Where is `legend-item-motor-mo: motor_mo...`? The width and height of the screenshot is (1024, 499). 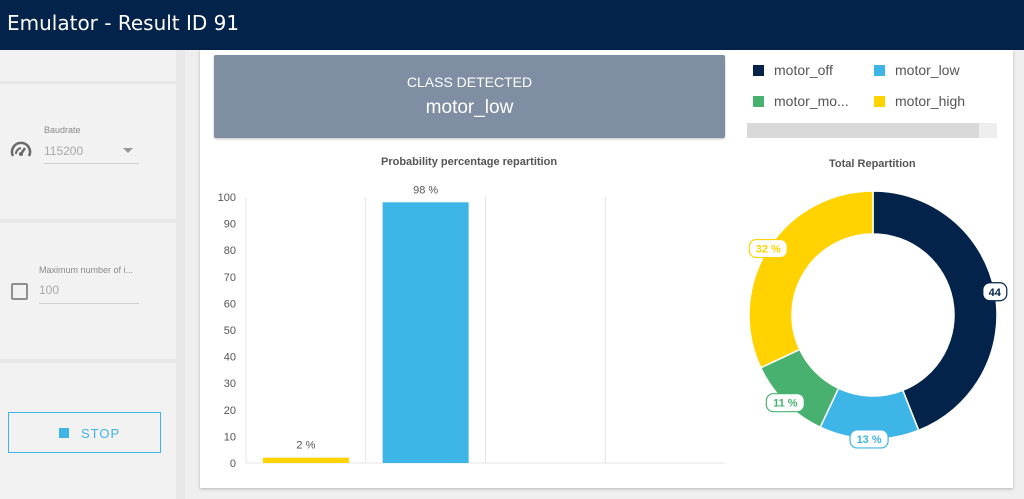 legend-item-motor-mo: motor_mo... is located at coordinates (811, 101).